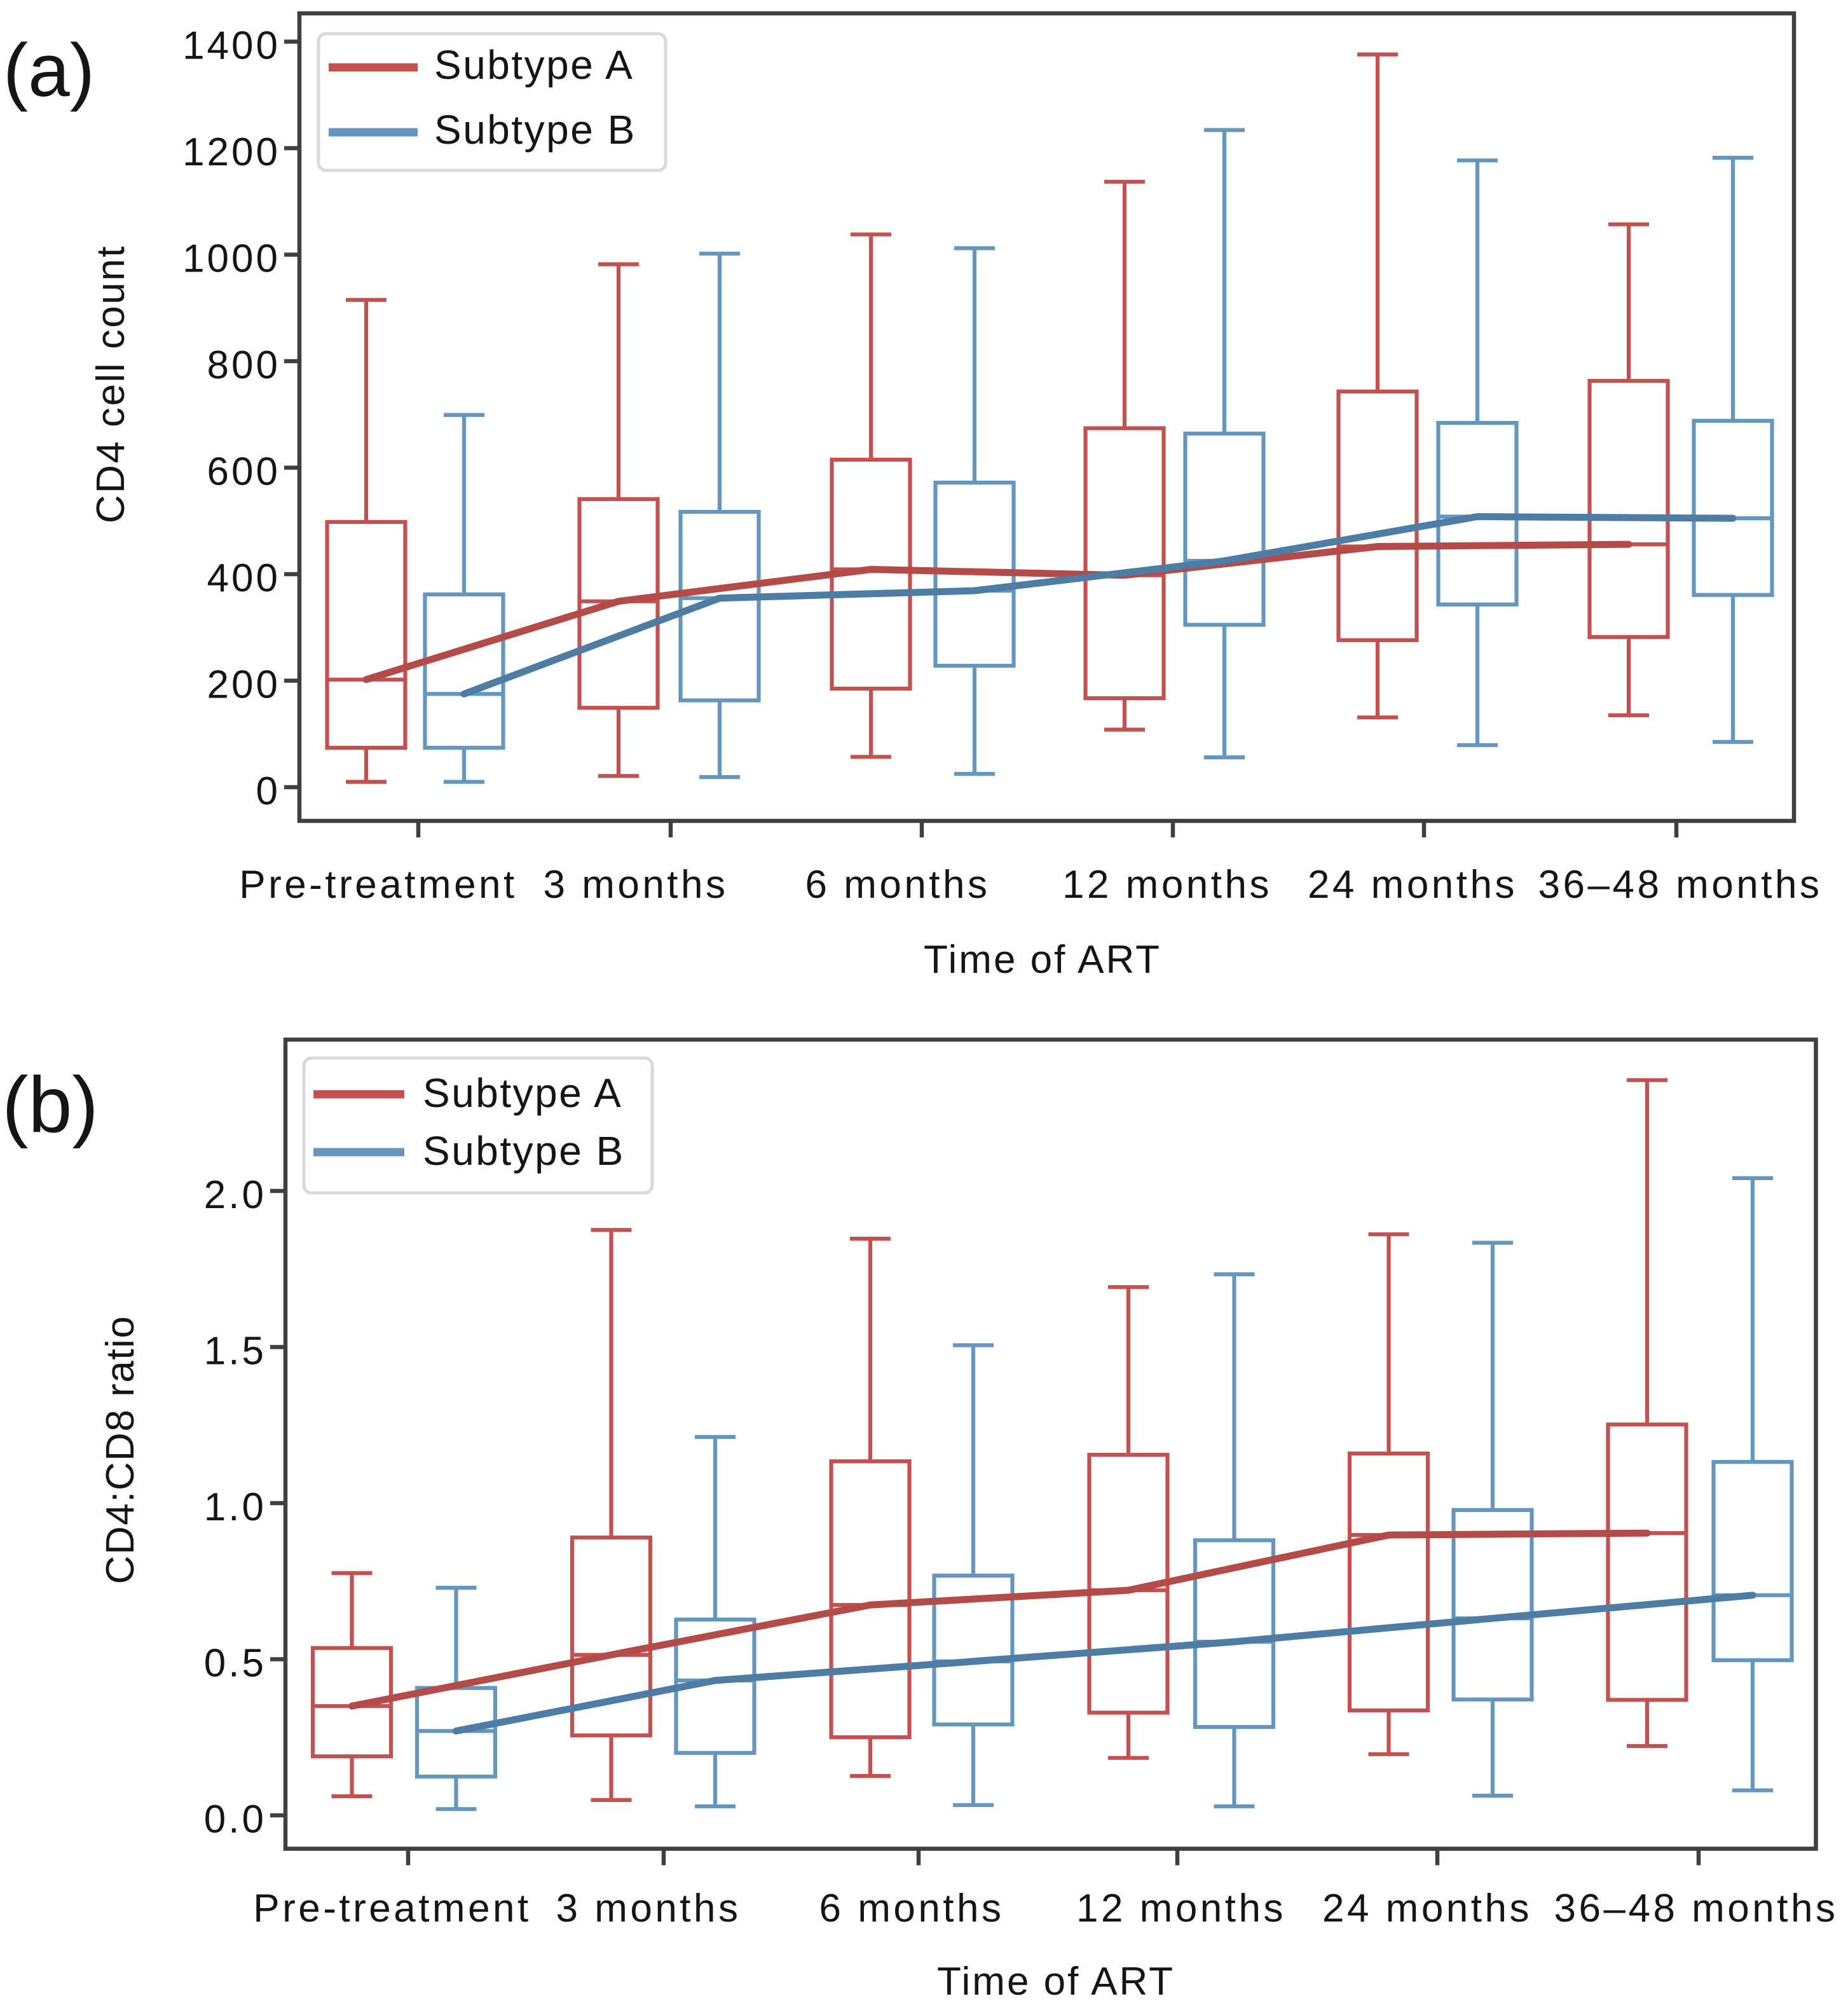  Describe the element at coordinates (49, 71) in the screenshot. I see `svg-text: (a)` at that location.